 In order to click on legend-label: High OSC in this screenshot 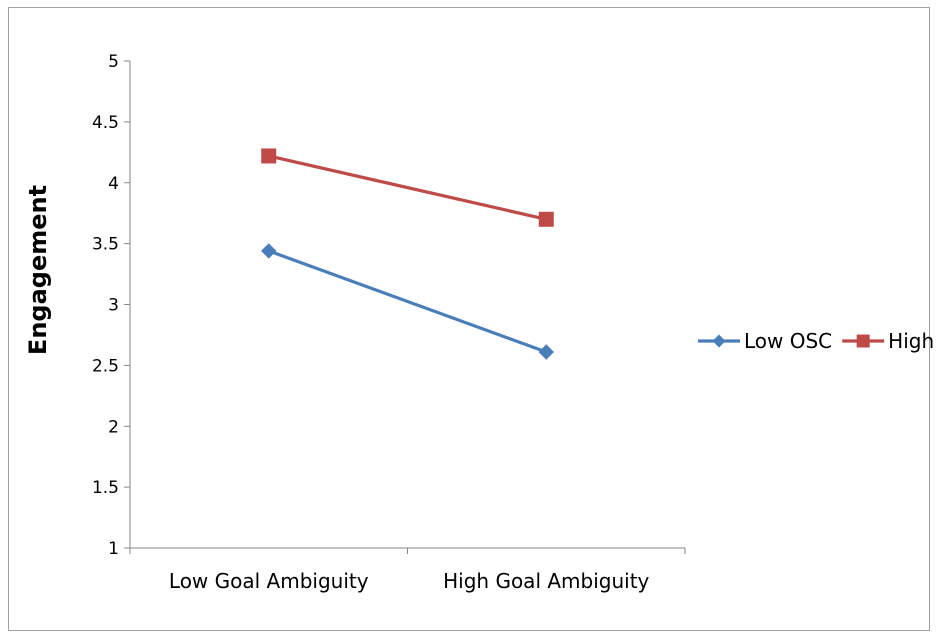, I will do `click(914, 341)`.